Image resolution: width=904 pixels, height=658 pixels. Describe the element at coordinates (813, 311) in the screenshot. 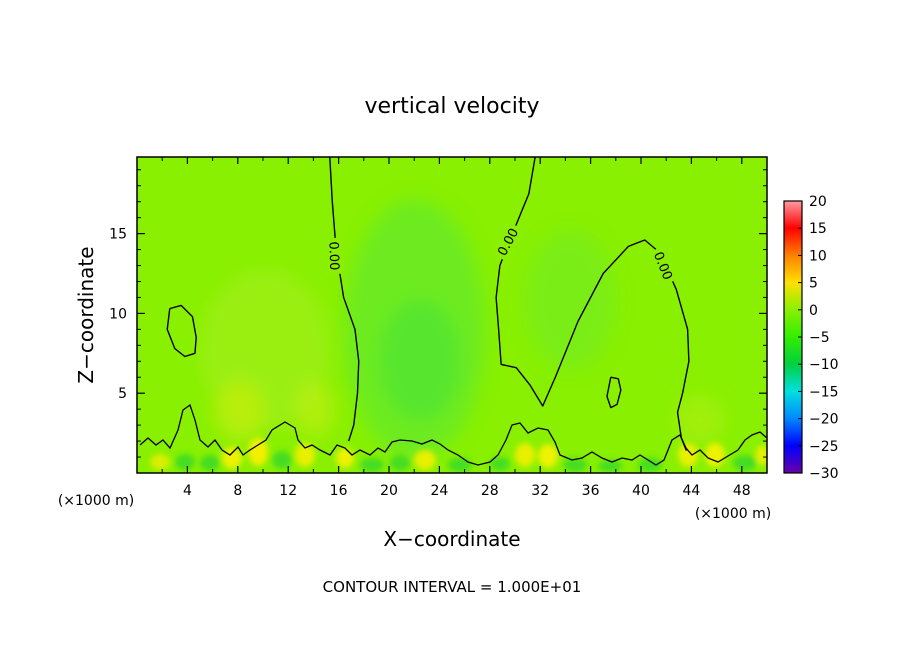

I see `colorbar-tick-label: 0` at that location.